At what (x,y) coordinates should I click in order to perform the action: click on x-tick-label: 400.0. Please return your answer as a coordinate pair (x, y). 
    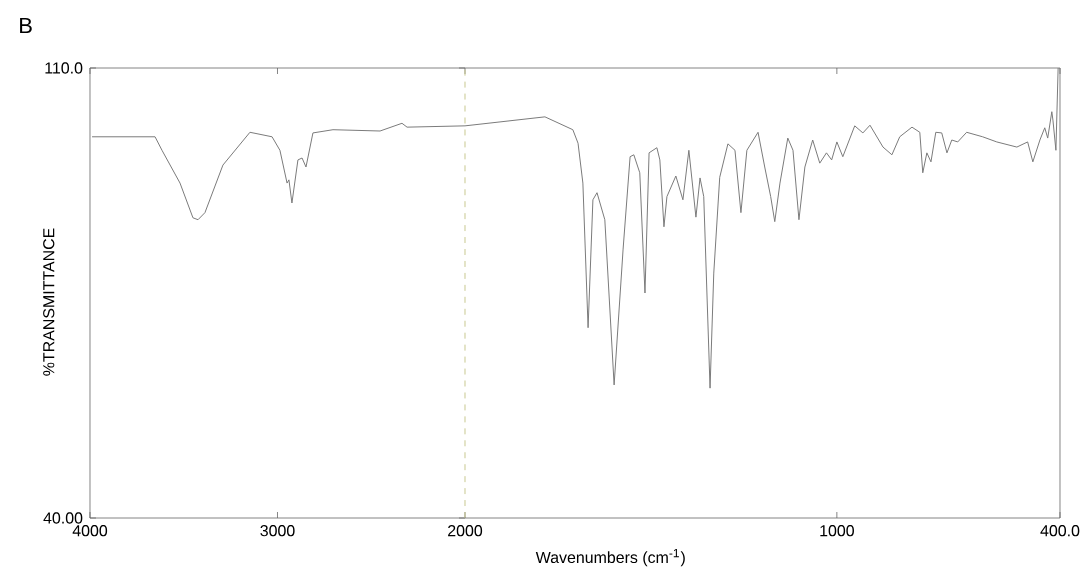
    Looking at the image, I should click on (1060, 531).